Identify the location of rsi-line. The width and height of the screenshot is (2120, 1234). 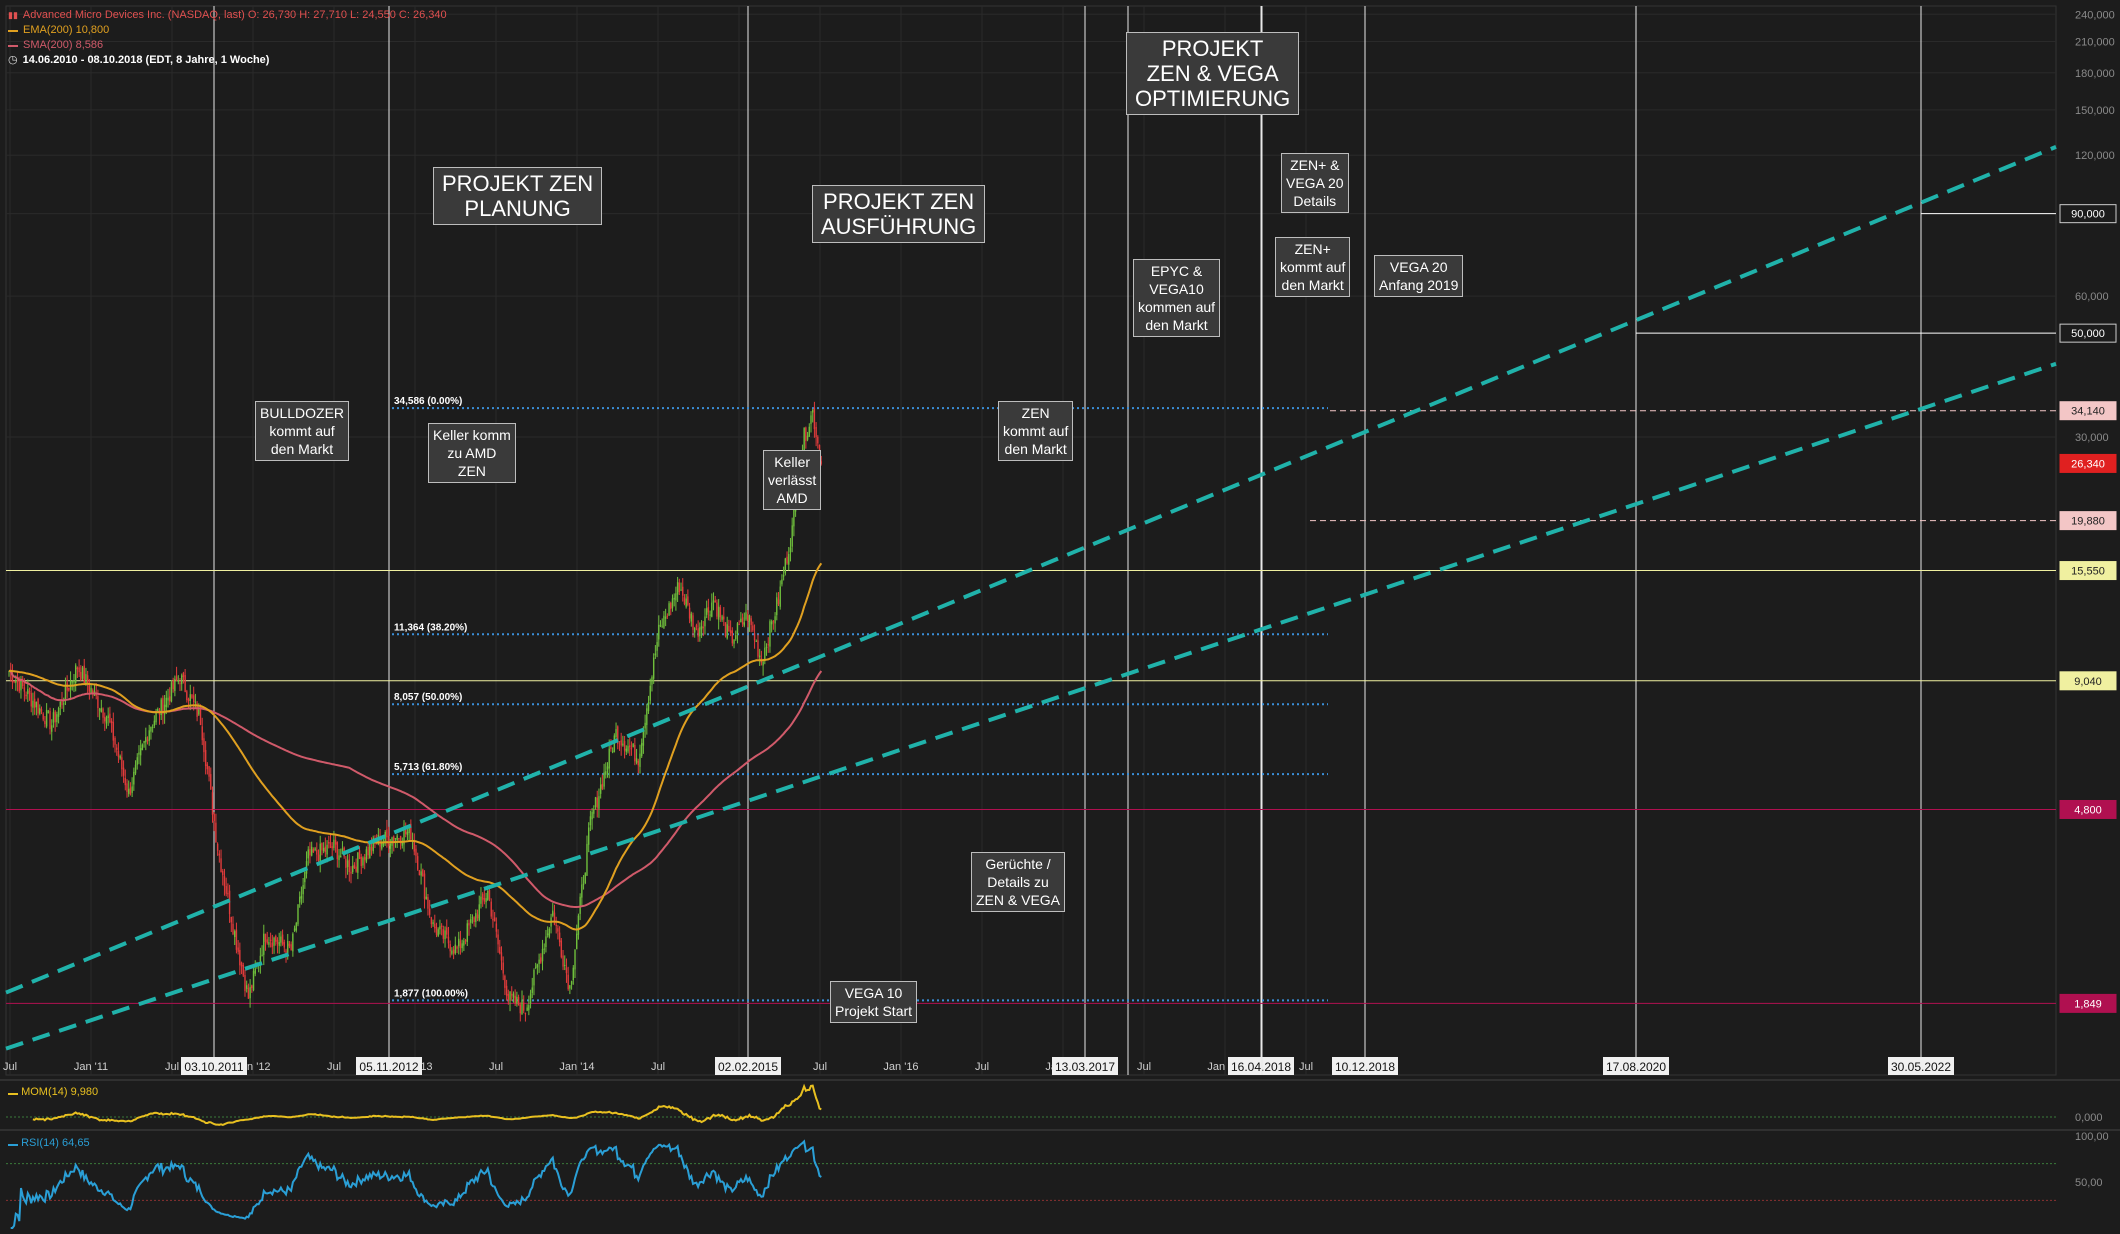
(416, 1184).